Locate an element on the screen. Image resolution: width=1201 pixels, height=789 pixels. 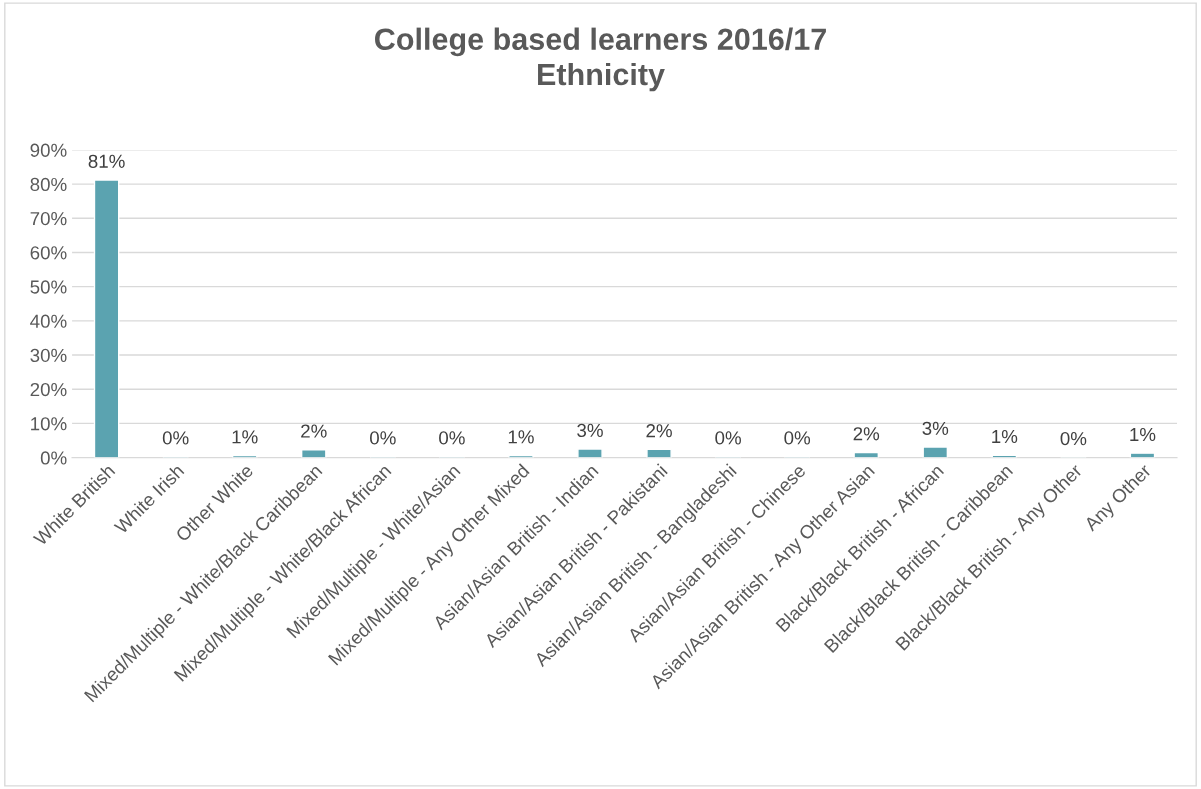
y-tick-label: 70% is located at coordinates (48, 218).